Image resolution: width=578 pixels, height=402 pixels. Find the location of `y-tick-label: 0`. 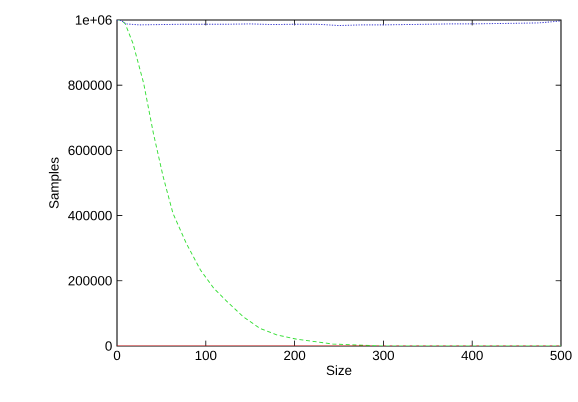

y-tick-label: 0 is located at coordinates (108, 346).